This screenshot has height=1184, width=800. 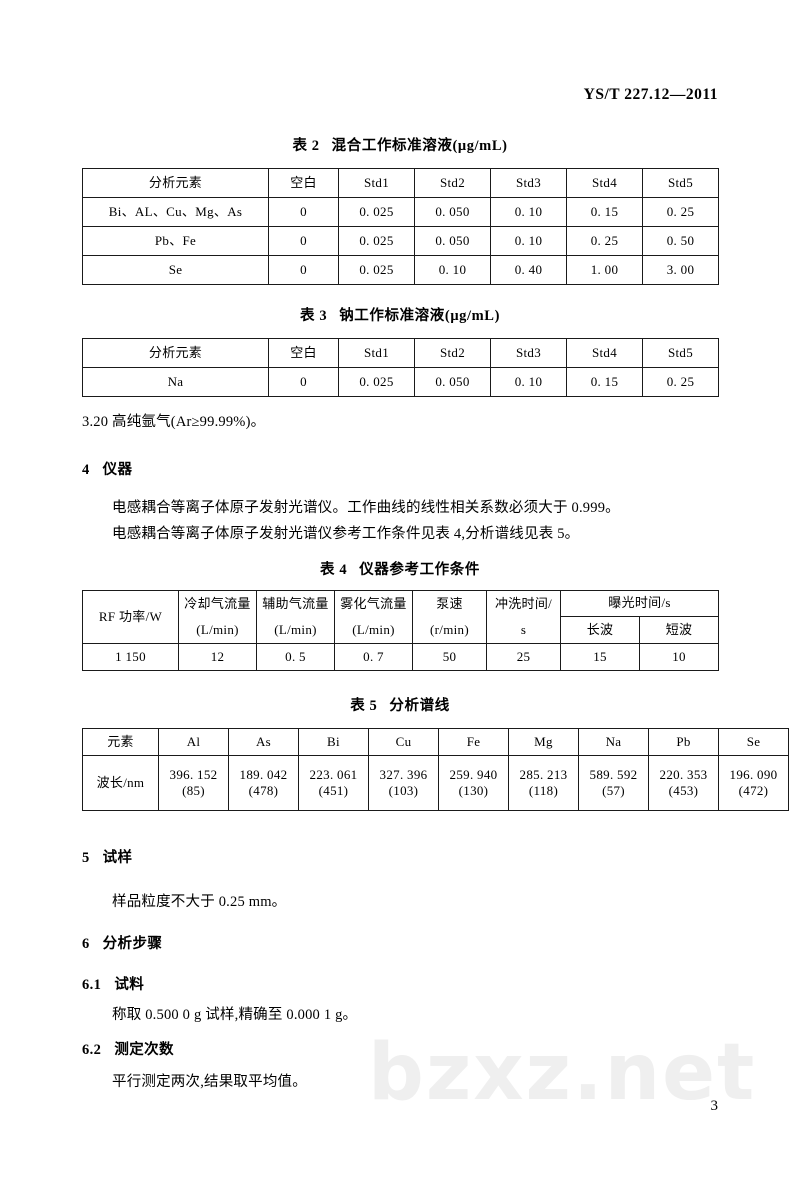 I want to click on table5-order-6: (57), so click(x=613, y=790).